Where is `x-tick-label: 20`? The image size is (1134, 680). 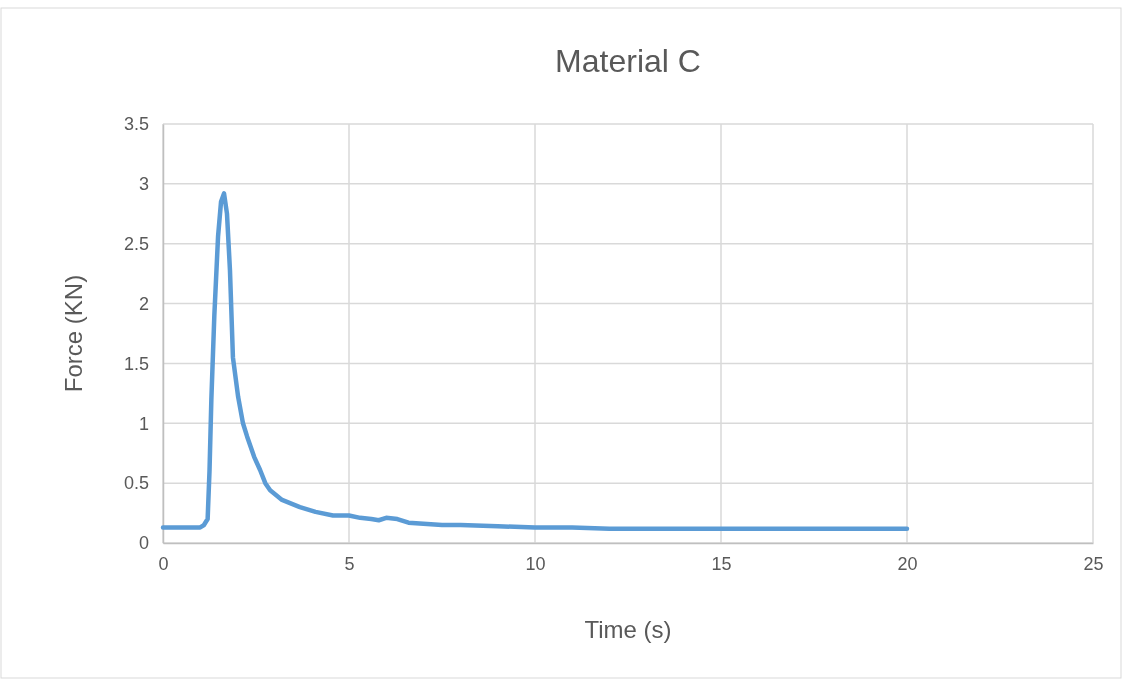
x-tick-label: 20 is located at coordinates (907, 563).